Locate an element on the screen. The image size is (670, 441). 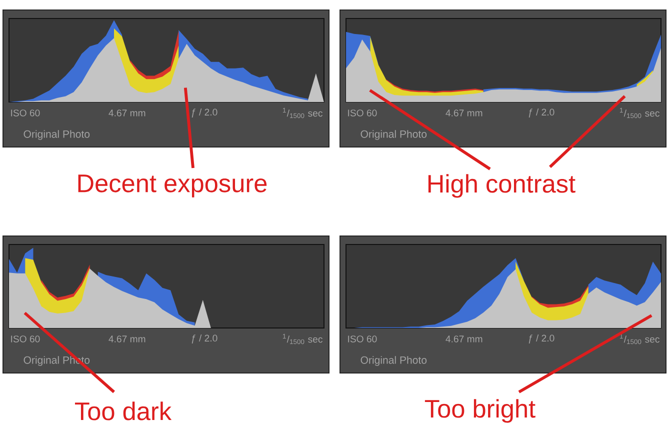
text: Too dark is located at coordinates (123, 411).